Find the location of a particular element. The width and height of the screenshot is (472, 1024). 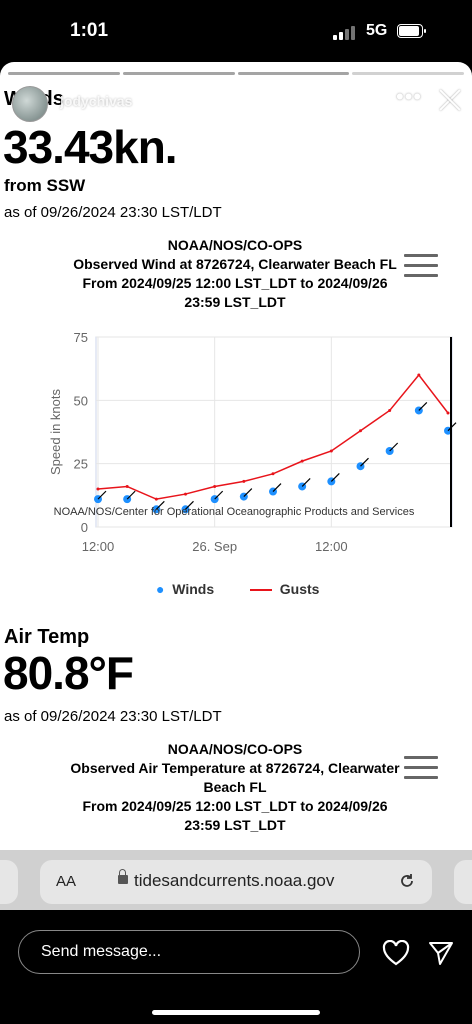

more-options-icon: ••• is located at coordinates (409, 96).